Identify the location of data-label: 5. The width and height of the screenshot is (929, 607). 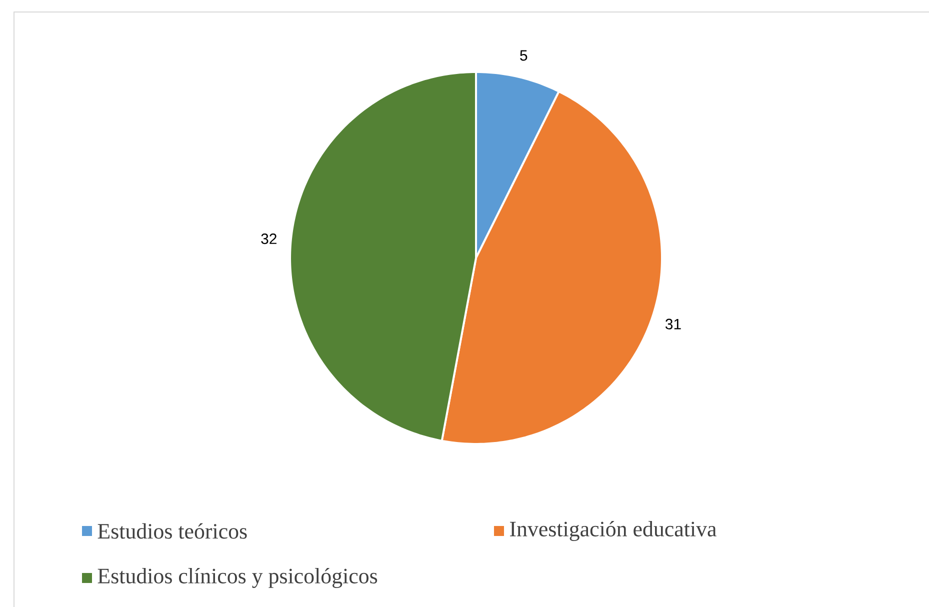
(524, 55).